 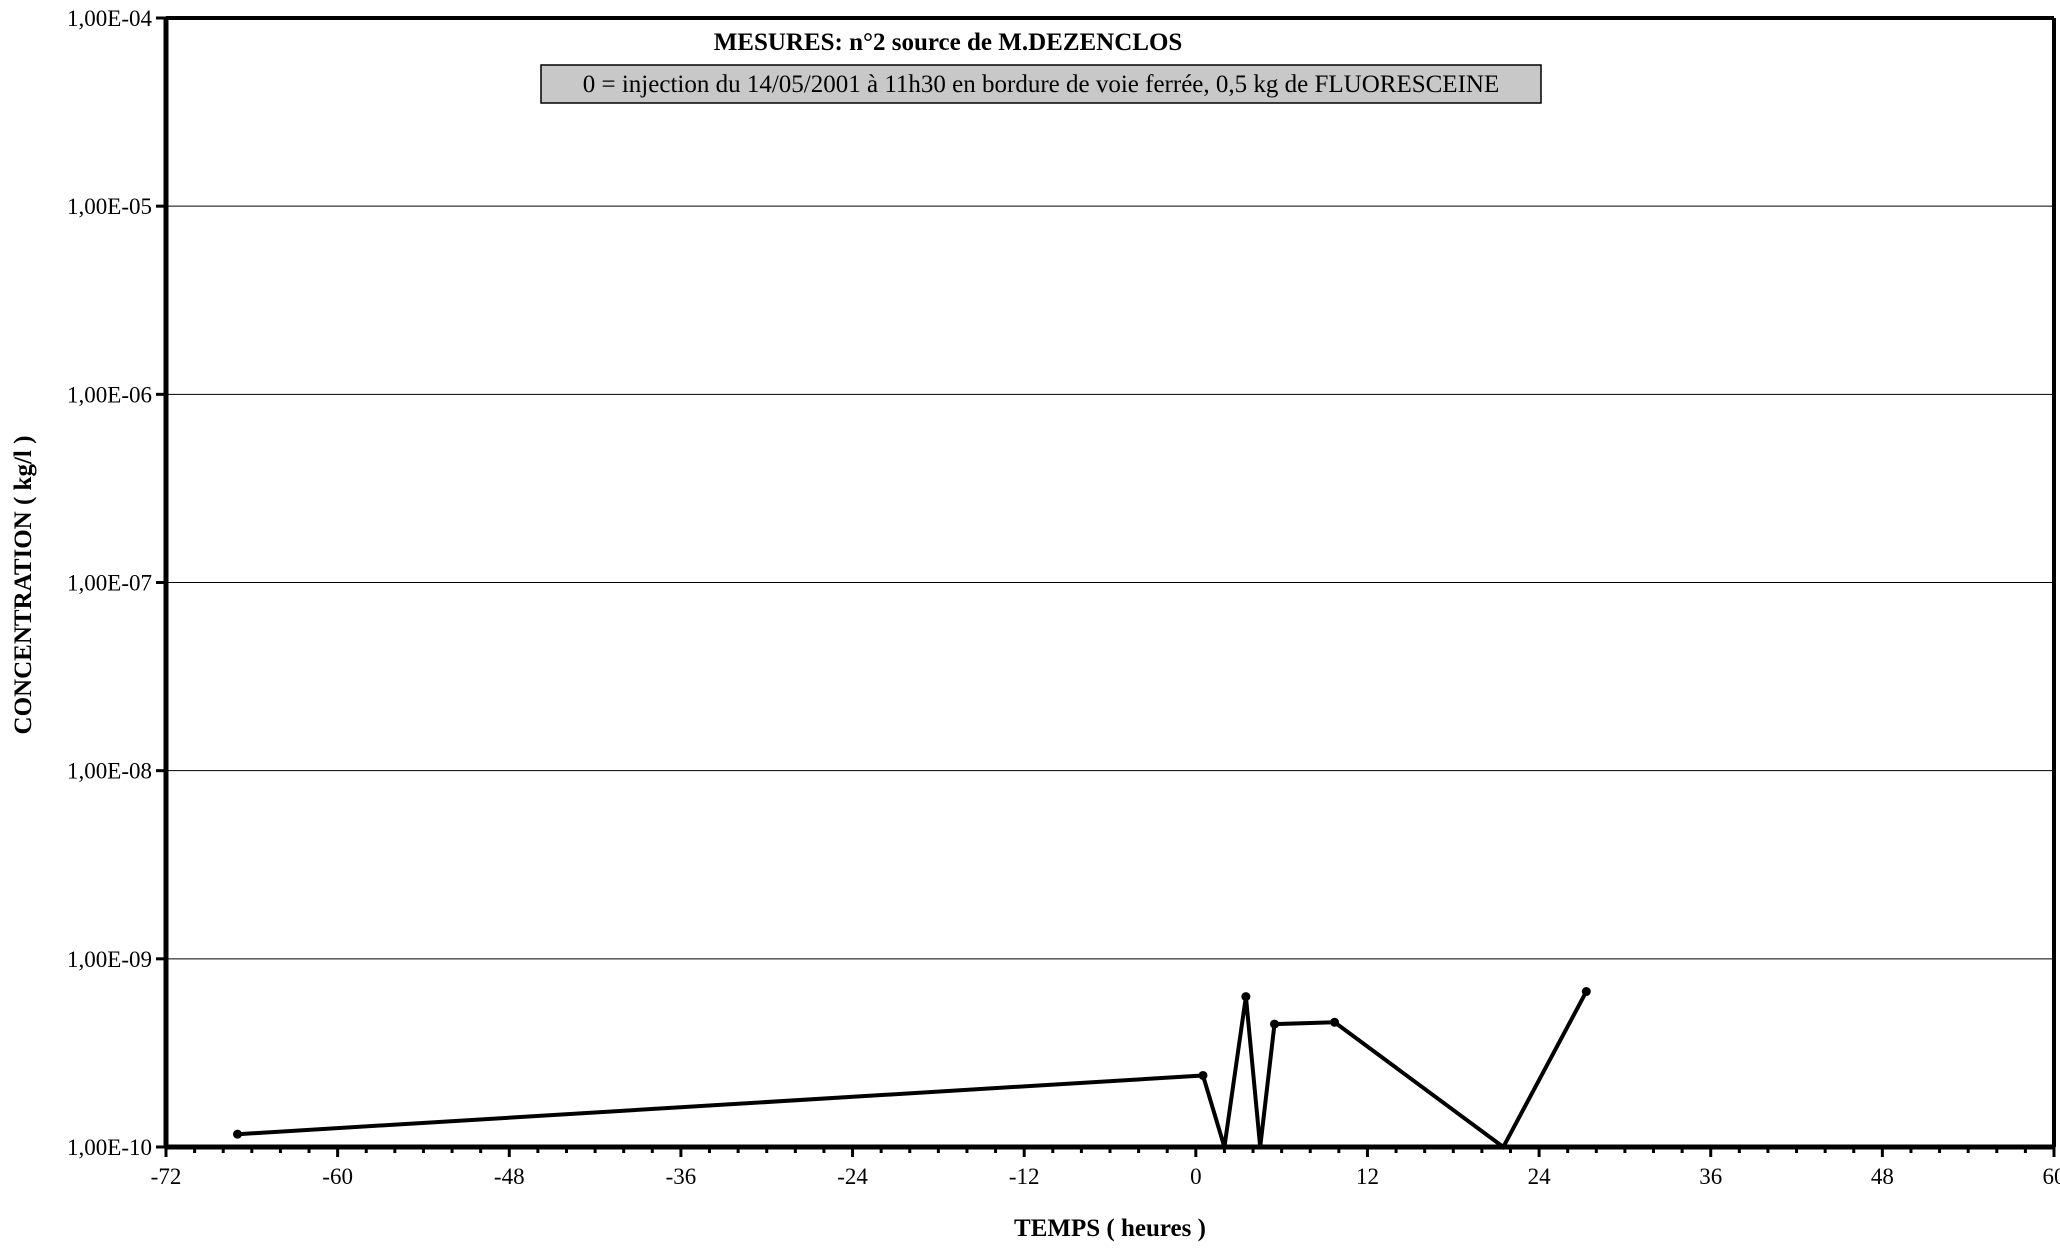 What do you see at coordinates (109, 394) in the screenshot?
I see `y-tick-label: 1,00E-06` at bounding box center [109, 394].